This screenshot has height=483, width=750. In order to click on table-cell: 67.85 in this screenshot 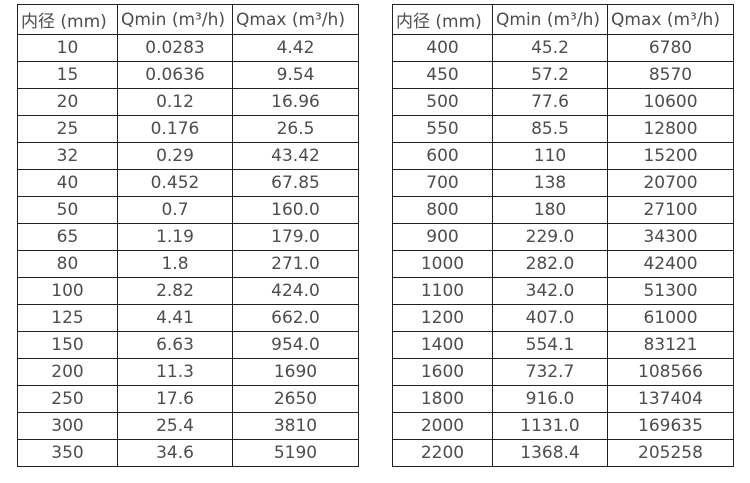, I will do `click(295, 183)`.